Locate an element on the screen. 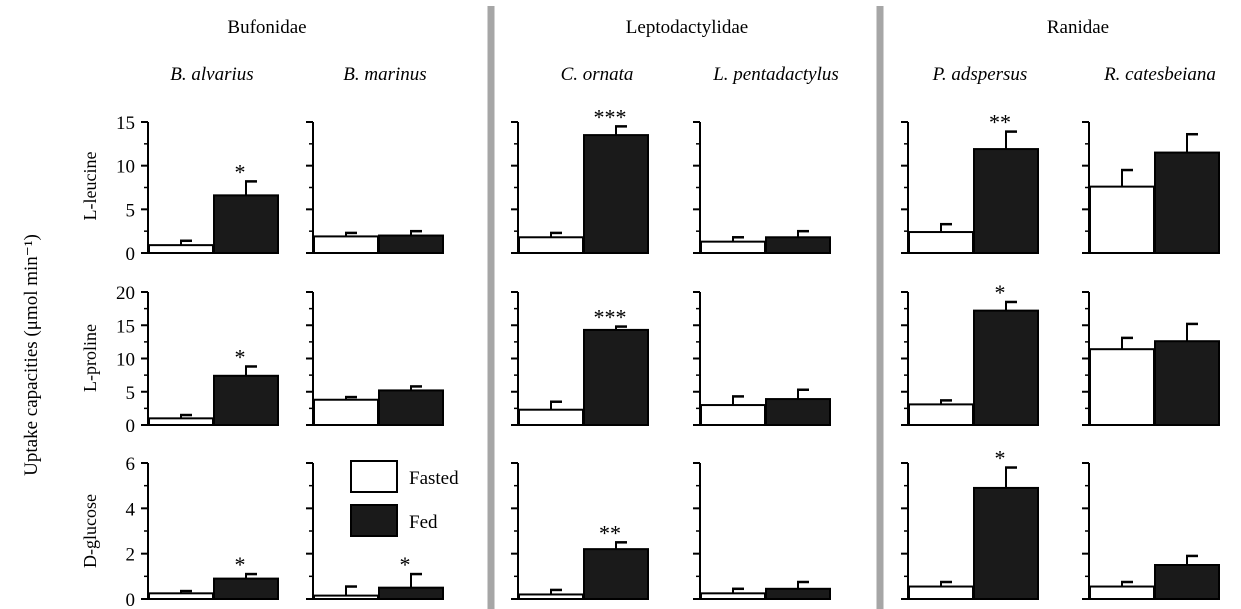 The width and height of the screenshot is (1241, 609). y-tick-label: 20 is located at coordinates (125, 293).